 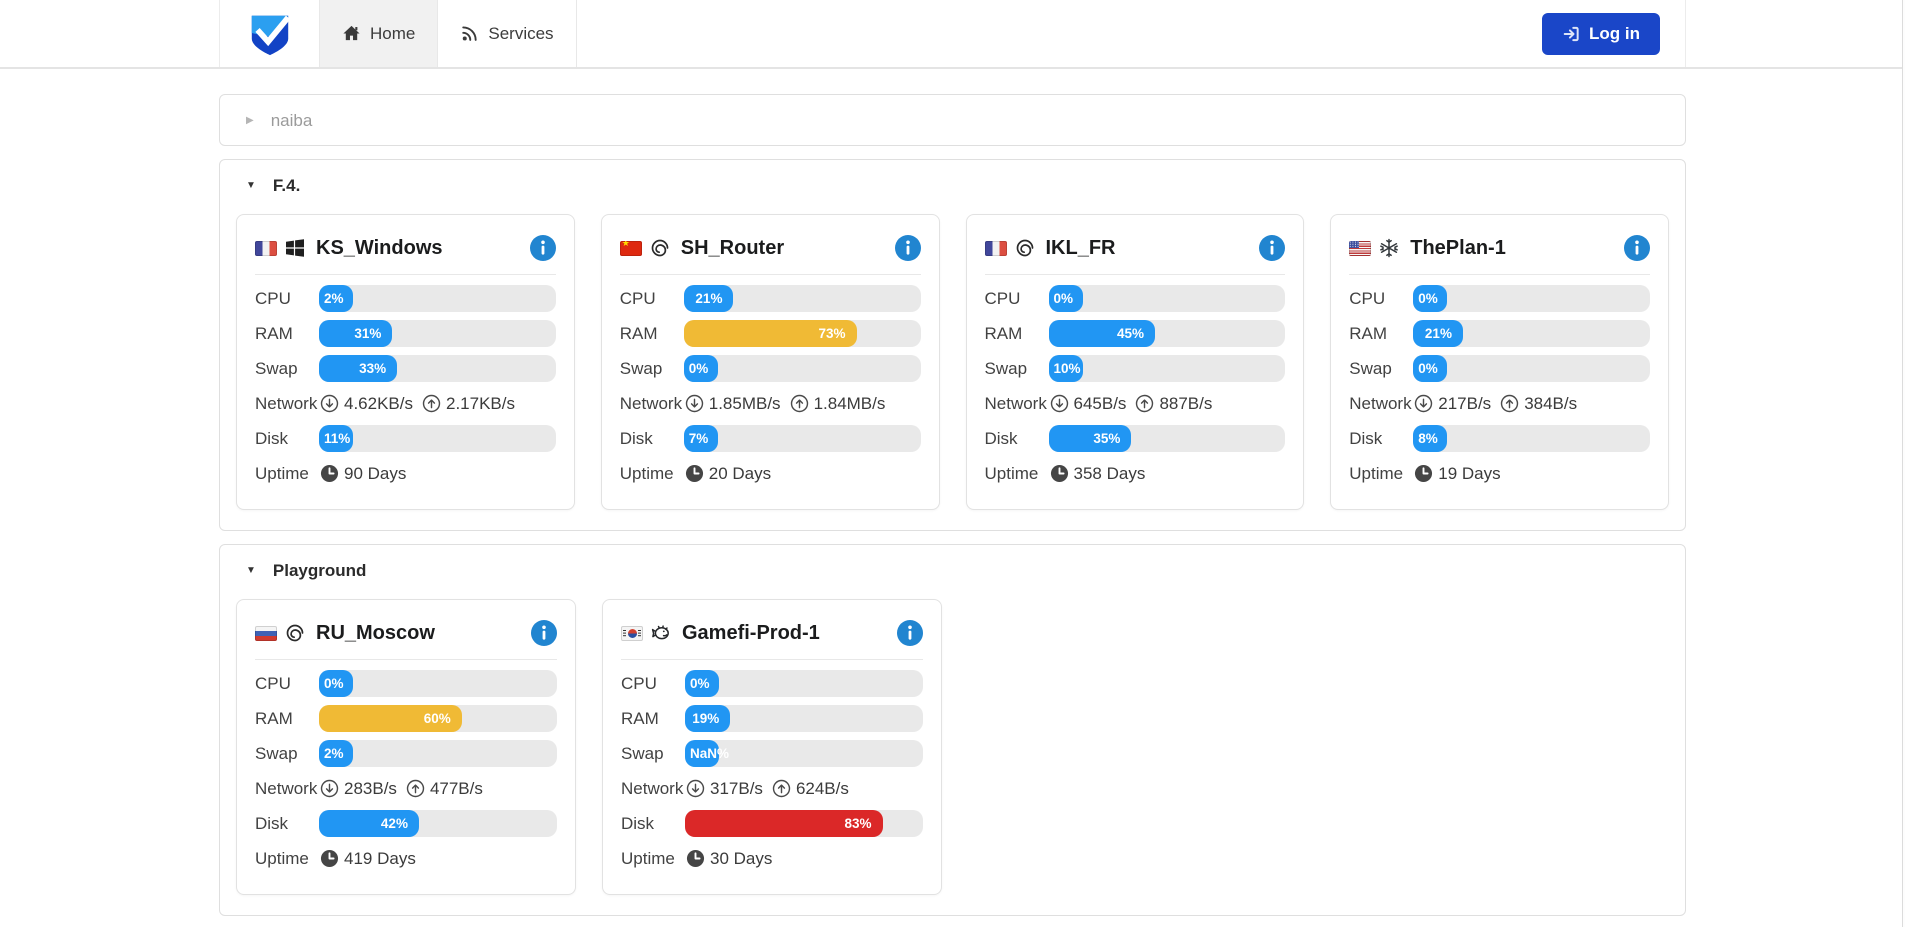 I want to click on shield-check-logo-icon, so click(x=270, y=35).